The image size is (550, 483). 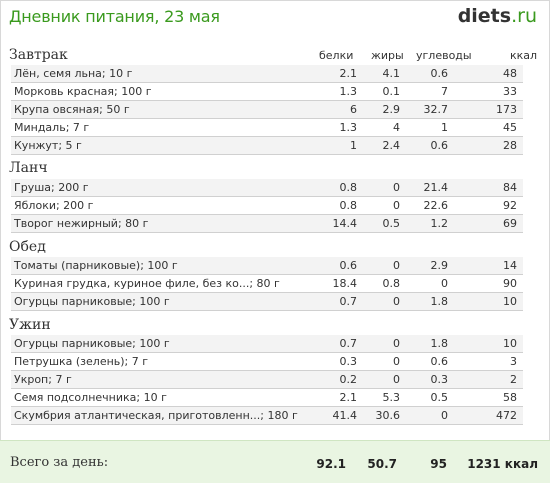 What do you see at coordinates (267, 398) in the screenshot?
I see `food-row: Семя подсолнечника; 10 г 2.1 5.3 0.5 58` at bounding box center [267, 398].